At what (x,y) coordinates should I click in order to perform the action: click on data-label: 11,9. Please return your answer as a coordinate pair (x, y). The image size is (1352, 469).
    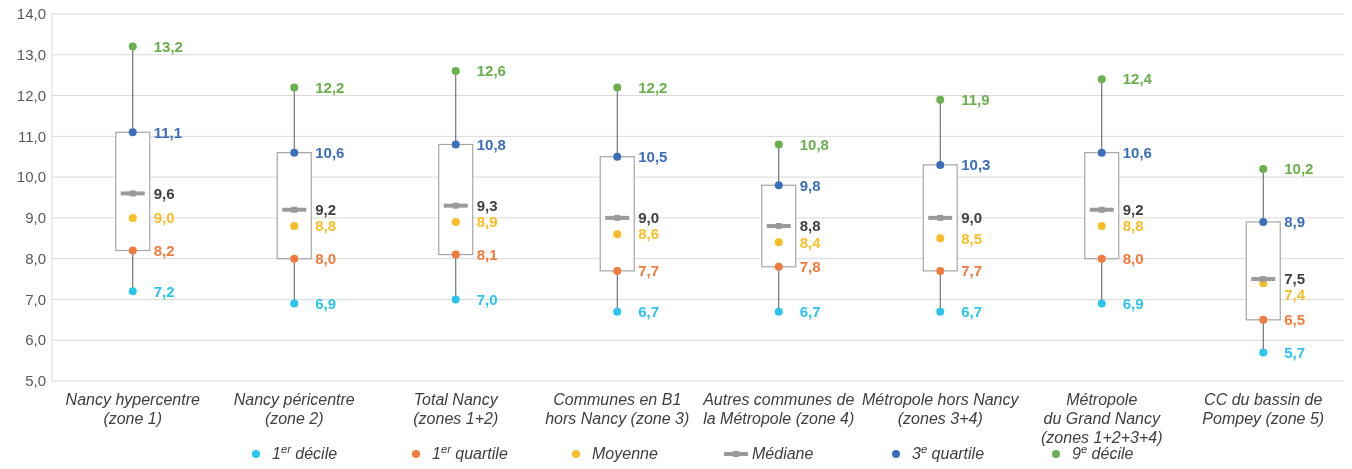
    Looking at the image, I should click on (975, 99).